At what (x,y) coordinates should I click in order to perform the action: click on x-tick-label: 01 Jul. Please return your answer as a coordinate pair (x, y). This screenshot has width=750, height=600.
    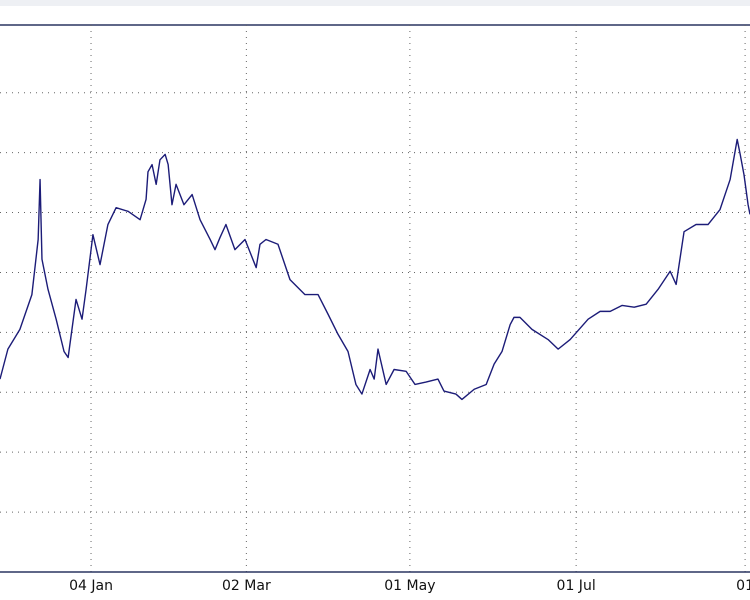
    Looking at the image, I should click on (576, 586).